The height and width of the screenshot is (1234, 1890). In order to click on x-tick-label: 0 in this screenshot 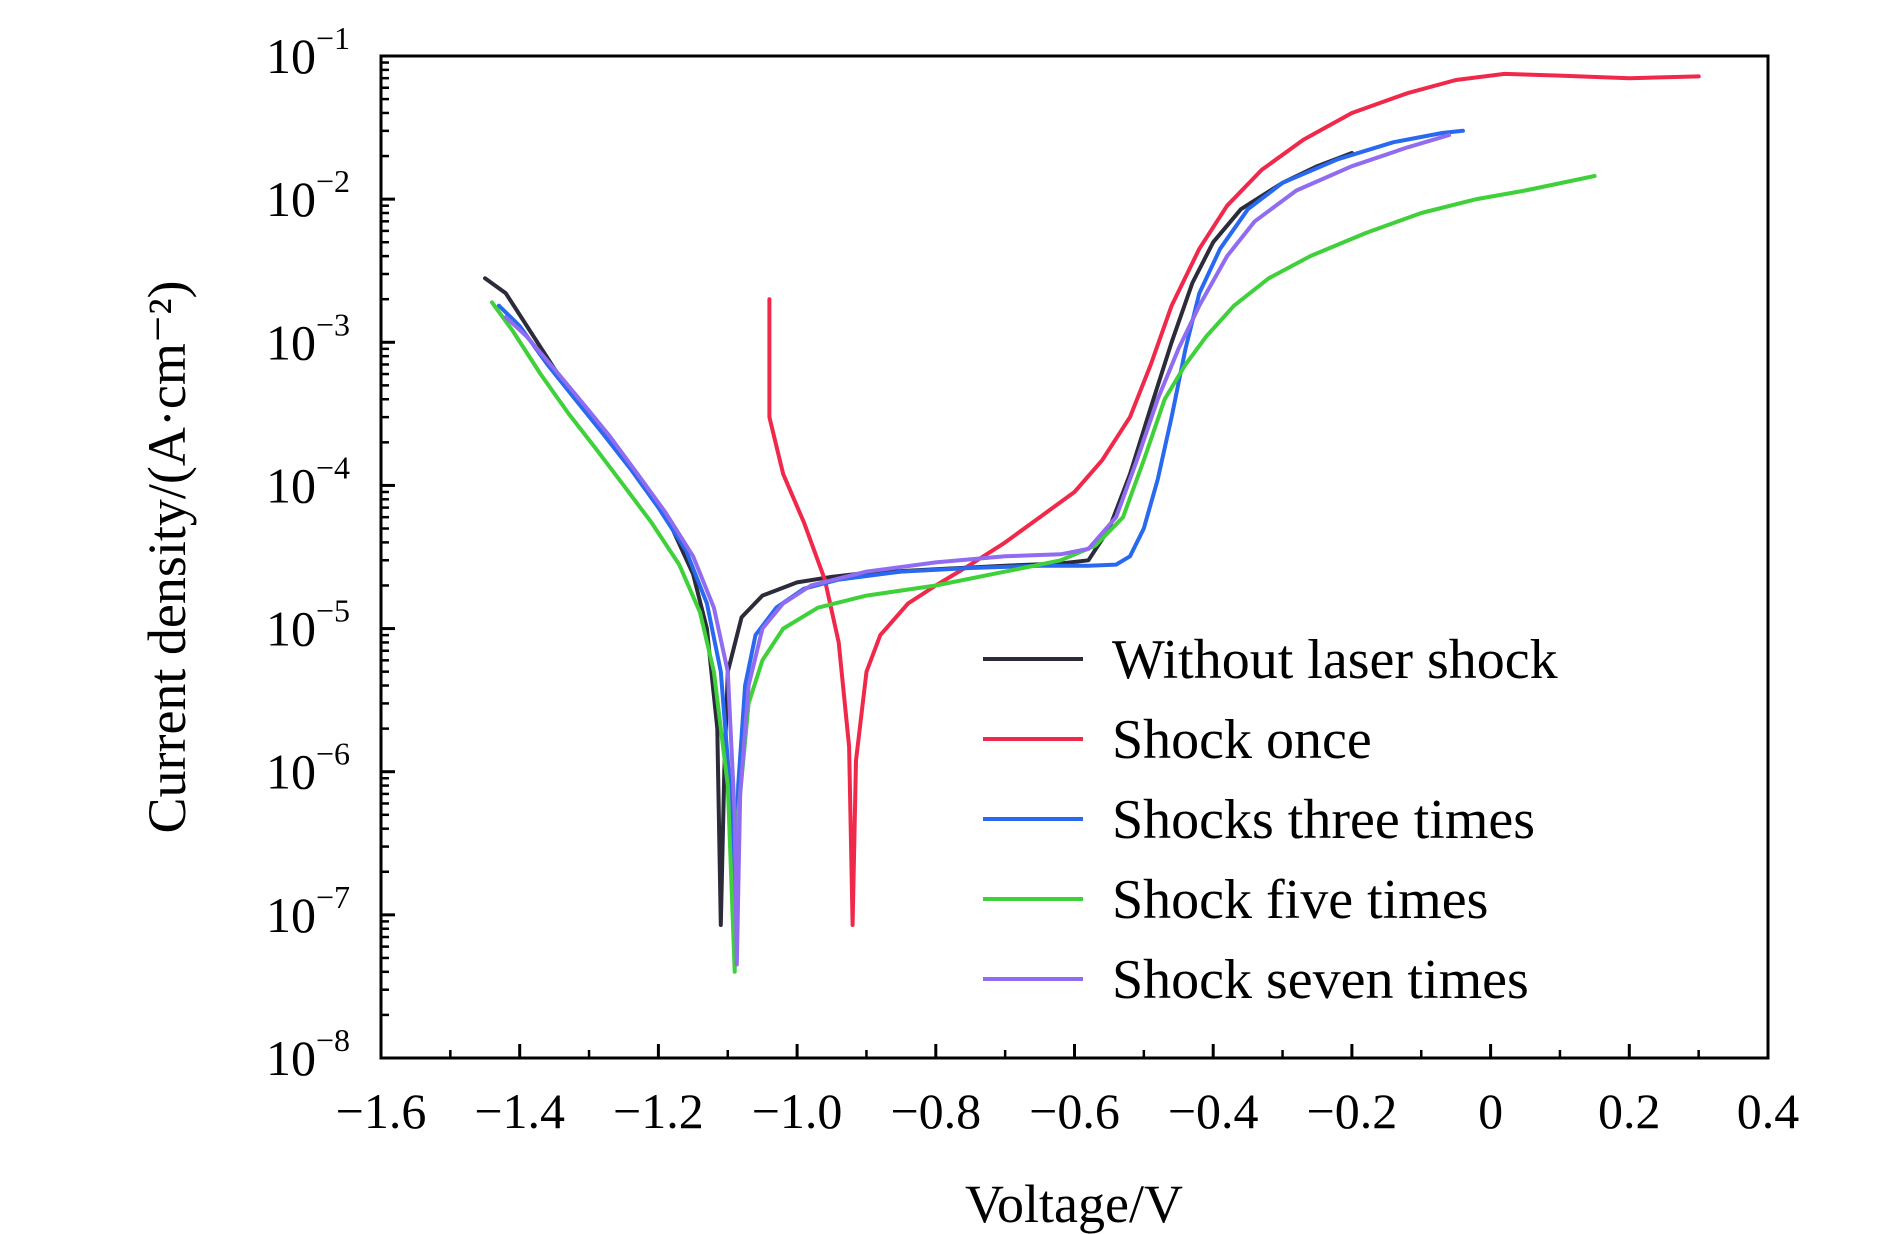, I will do `click(1490, 1111)`.